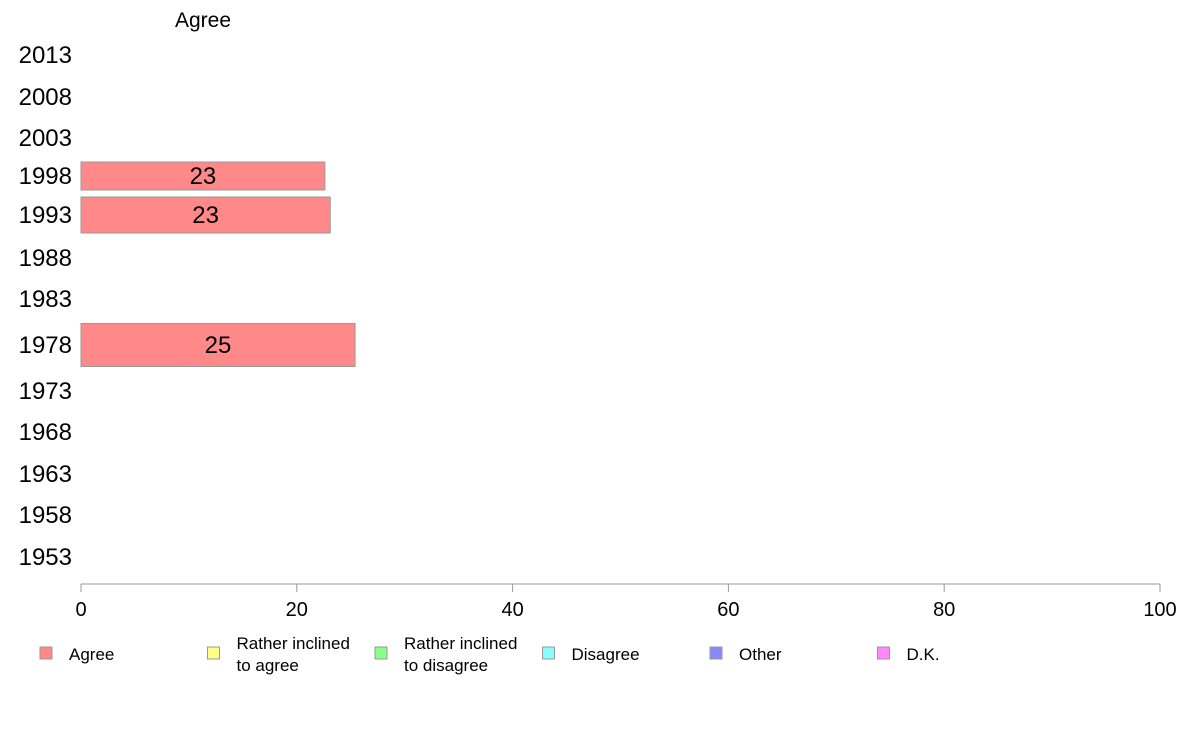  What do you see at coordinates (626, 602) in the screenshot?
I see `x-axis: 0 20 40 60 80 100` at bounding box center [626, 602].